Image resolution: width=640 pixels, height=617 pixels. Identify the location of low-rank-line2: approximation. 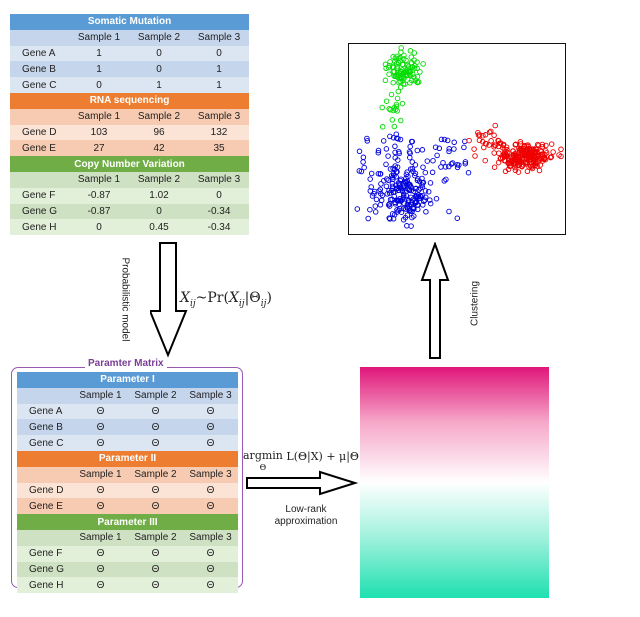
(306, 521).